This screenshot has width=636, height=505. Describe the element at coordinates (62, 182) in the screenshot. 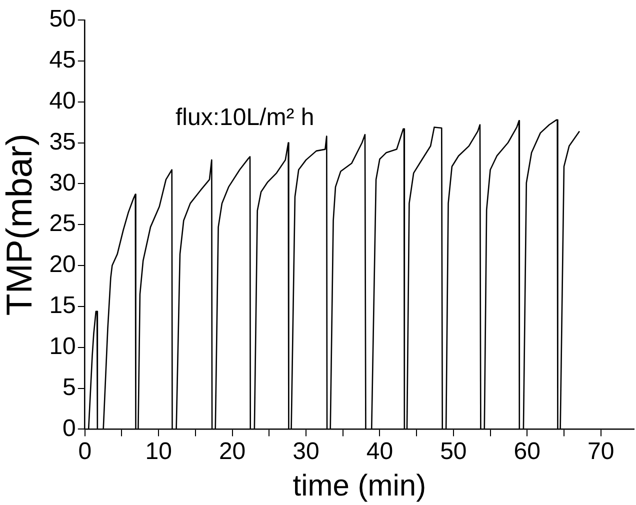

I see `y-tick-label: 30` at that location.